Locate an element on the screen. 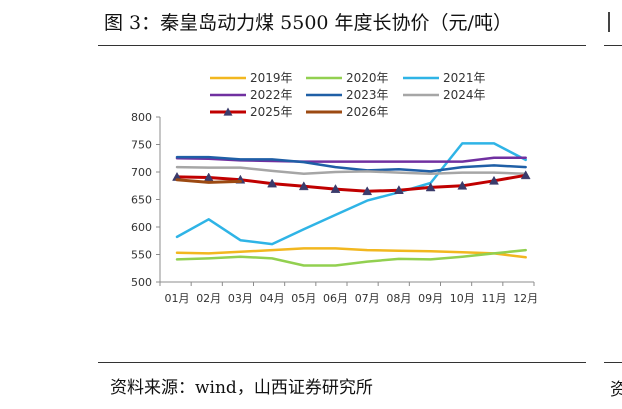  x-tick-label: 11月 is located at coordinates (494, 298).